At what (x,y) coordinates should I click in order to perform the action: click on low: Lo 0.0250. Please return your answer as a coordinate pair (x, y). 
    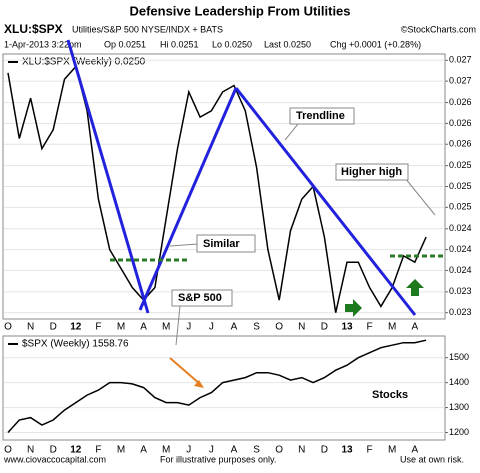
    Looking at the image, I should click on (232, 44).